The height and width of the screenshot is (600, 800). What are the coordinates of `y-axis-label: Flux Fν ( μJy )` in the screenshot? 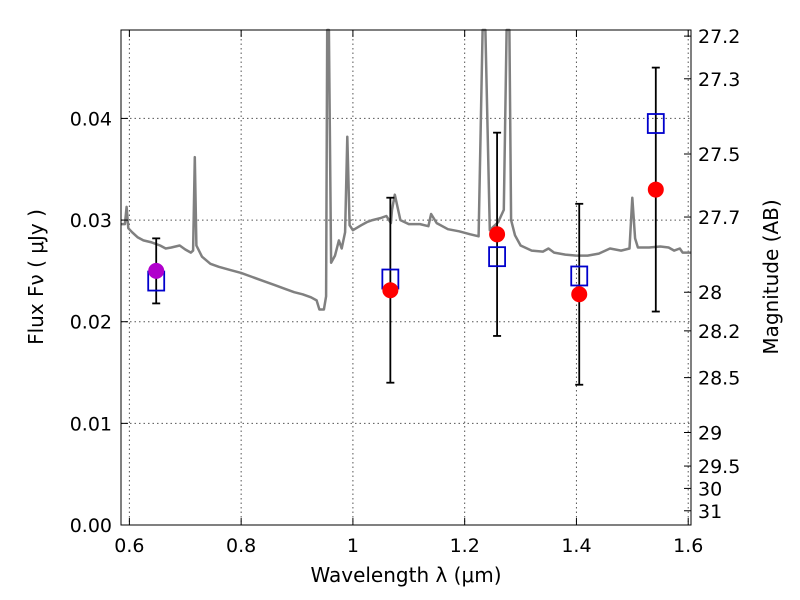 It's located at (36, 277).